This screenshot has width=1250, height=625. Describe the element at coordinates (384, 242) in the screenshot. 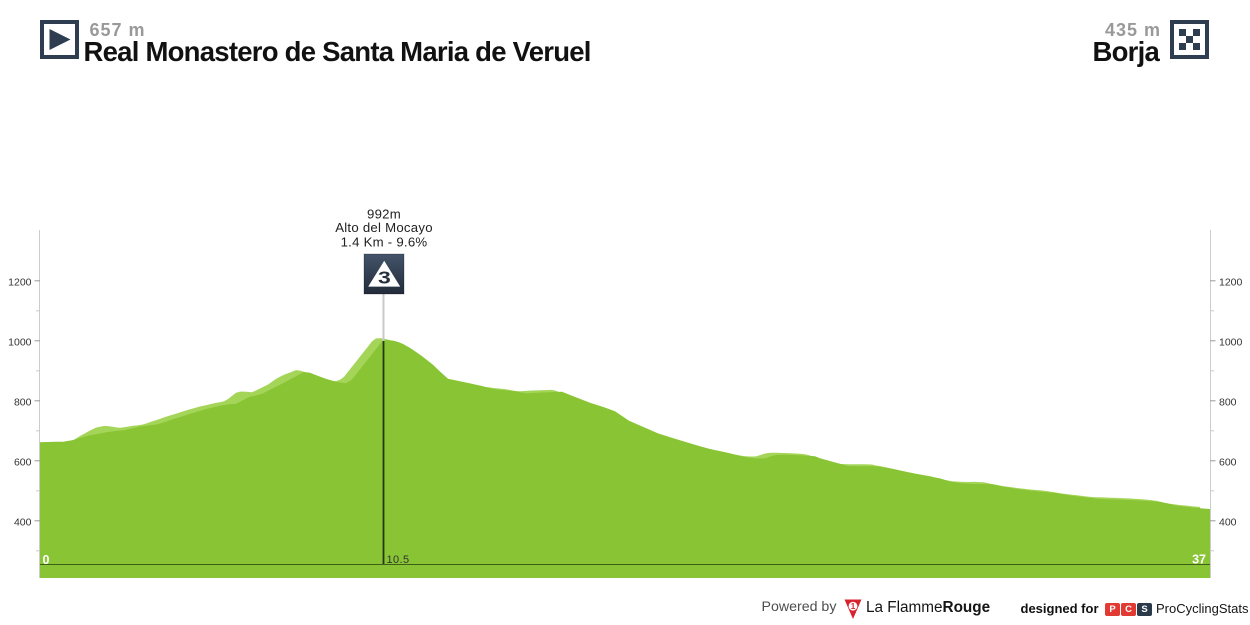

I see `svg-text: 1.4 Km - 9.6%` at that location.